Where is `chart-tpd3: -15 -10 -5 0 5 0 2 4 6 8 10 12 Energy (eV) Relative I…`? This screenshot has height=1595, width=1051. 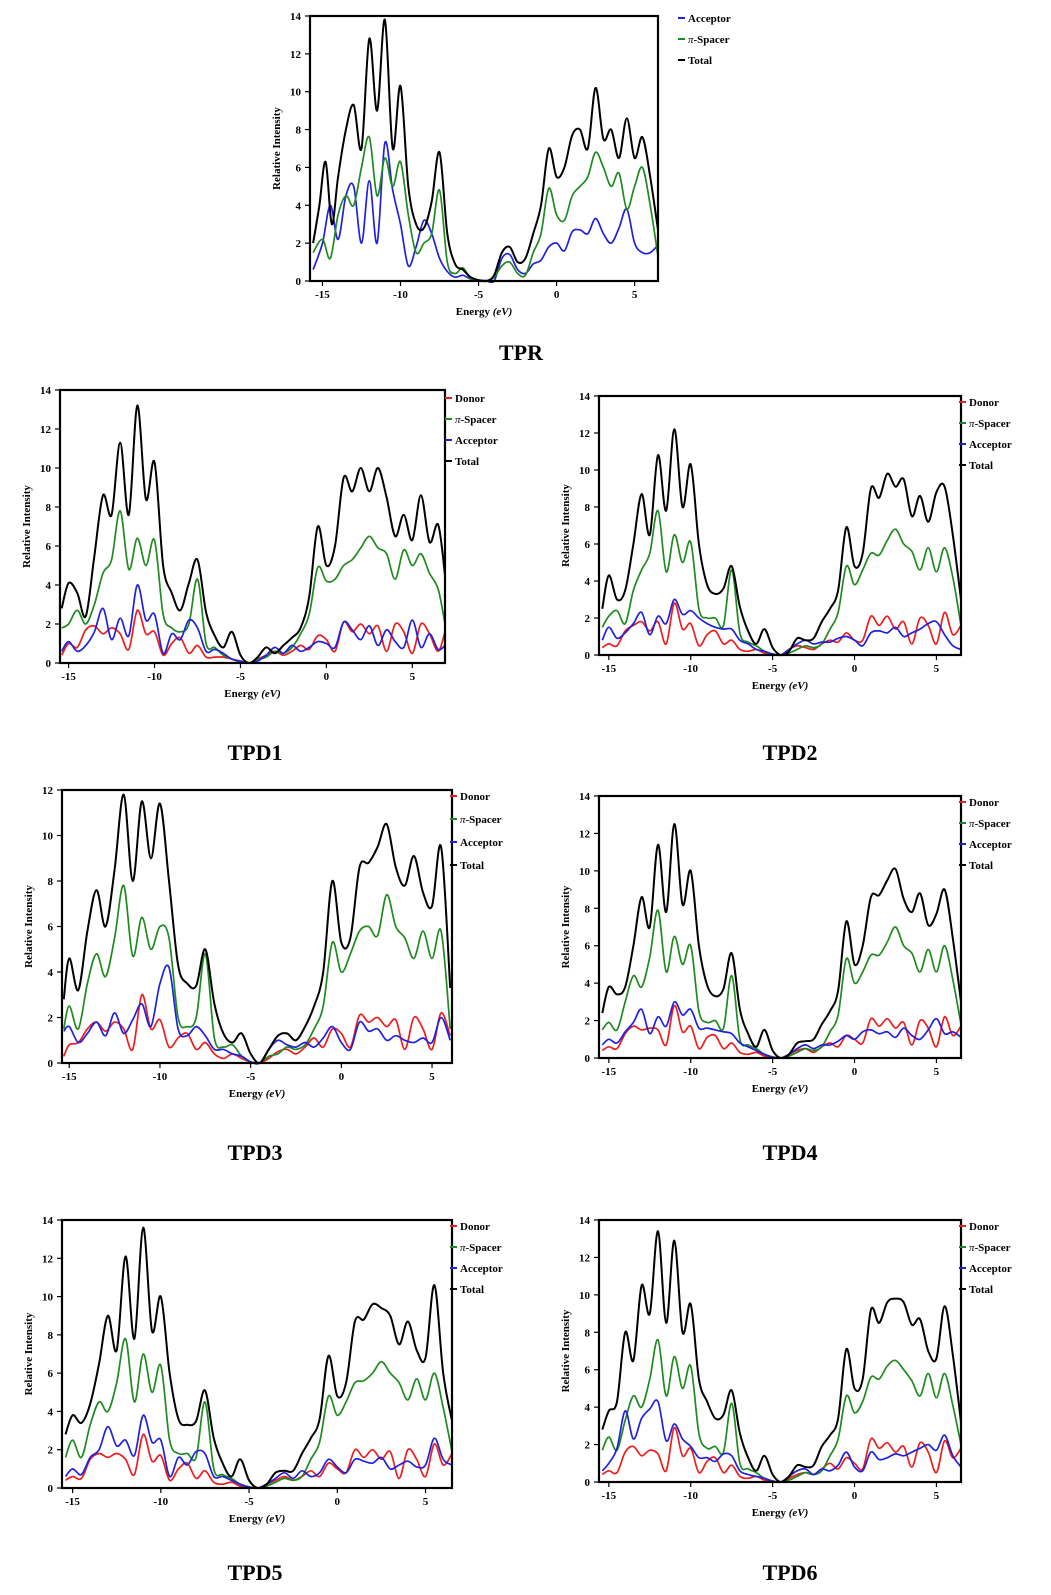 chart-tpd3: -15 -10 -5 0 5 0 2 4 6 8 10 12 Energy (eV) Relative I… is located at coordinates (270, 947).